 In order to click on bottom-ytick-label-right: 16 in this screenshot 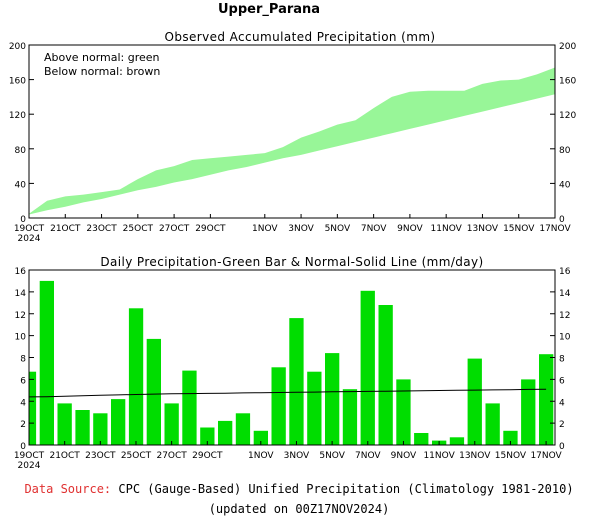, I will do `click(565, 272)`.